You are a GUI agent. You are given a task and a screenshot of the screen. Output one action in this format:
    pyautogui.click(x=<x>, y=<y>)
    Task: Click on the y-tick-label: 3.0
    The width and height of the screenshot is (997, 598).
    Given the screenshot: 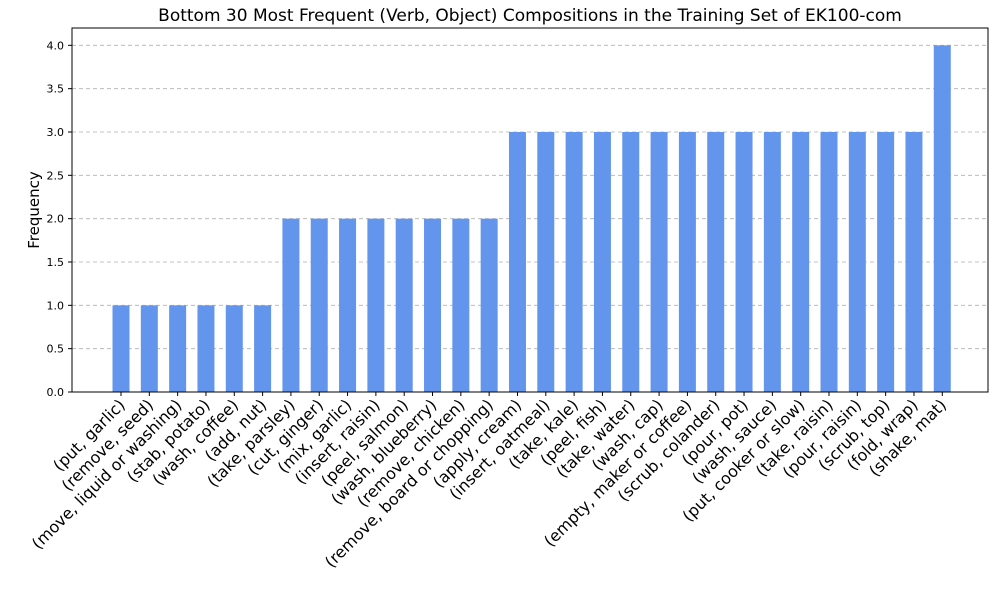 What is the action you would take?
    pyautogui.click(x=56, y=132)
    